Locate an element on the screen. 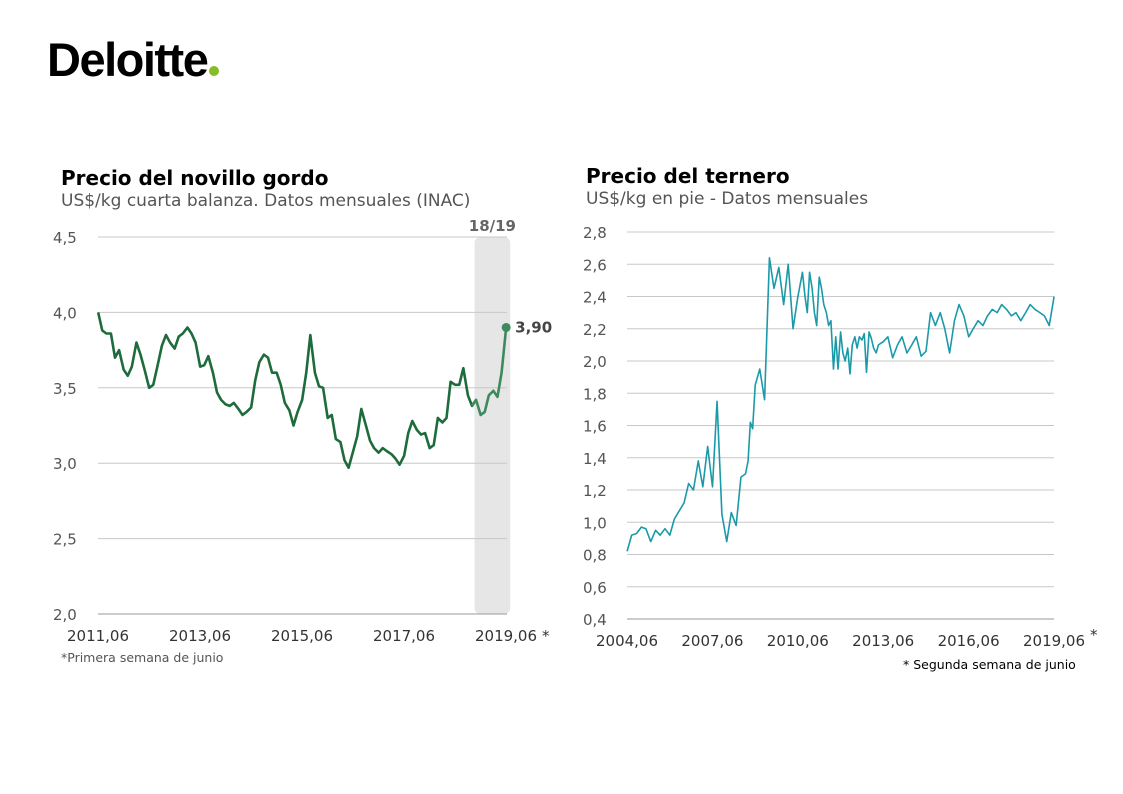  chart-1-title: Precio del novillo gordo is located at coordinates (195, 178).